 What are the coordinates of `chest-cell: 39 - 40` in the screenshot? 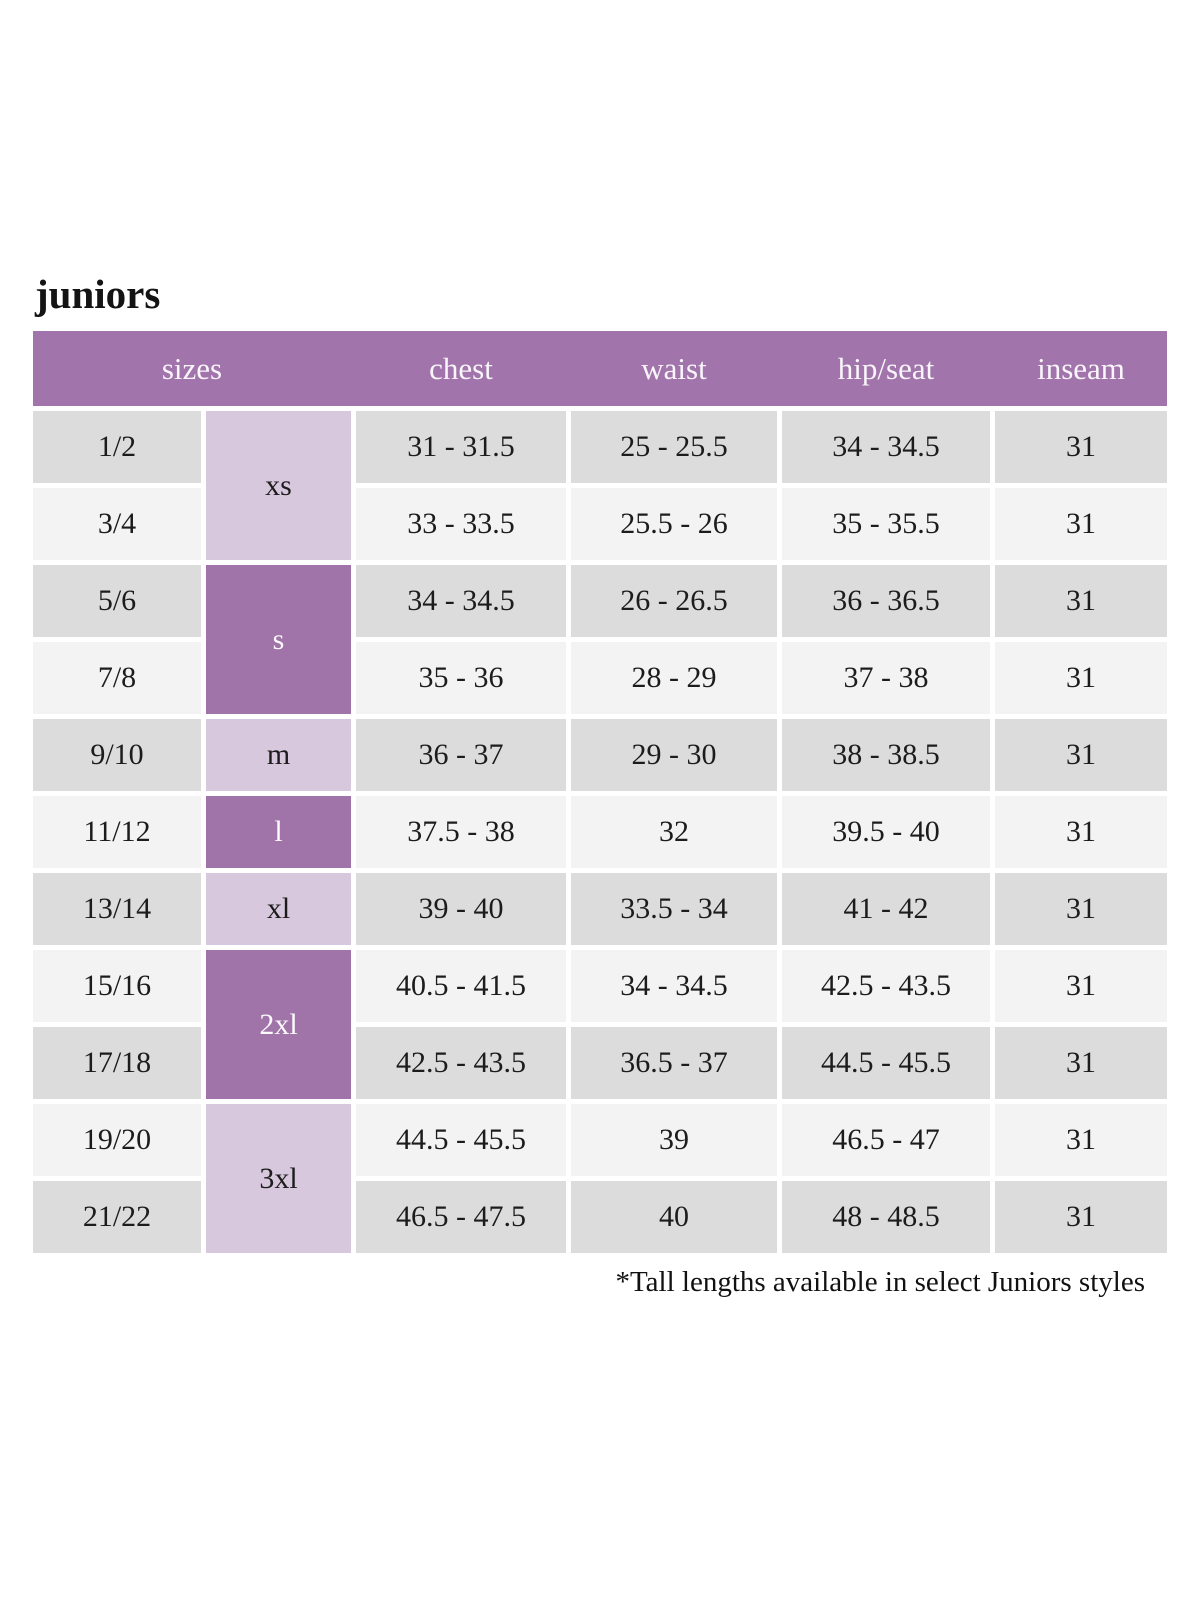 It's located at (461, 909).